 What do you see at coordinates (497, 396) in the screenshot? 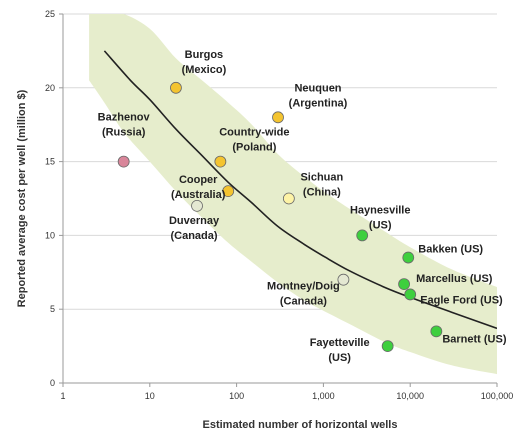
I see `x-tick-label: 100,000` at bounding box center [497, 396].